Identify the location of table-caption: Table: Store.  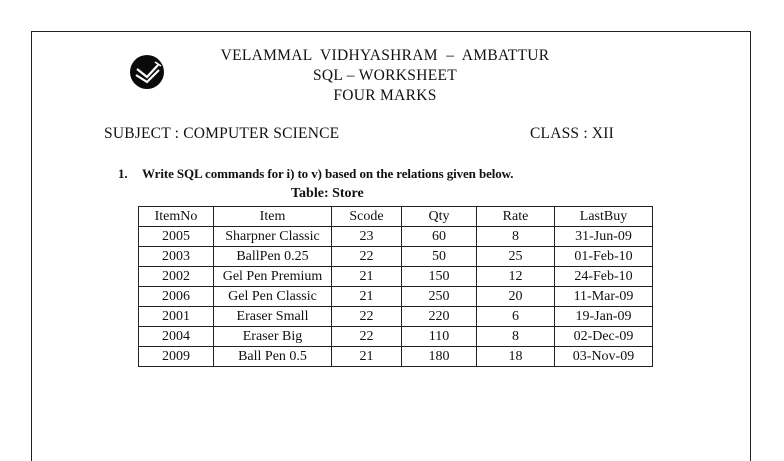
(327, 193).